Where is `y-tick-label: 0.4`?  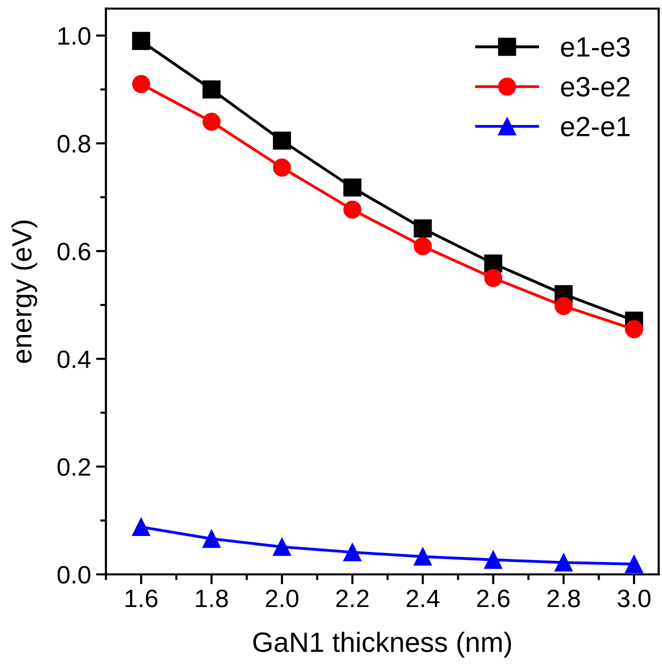 y-tick-label: 0.4 is located at coordinates (74, 359).